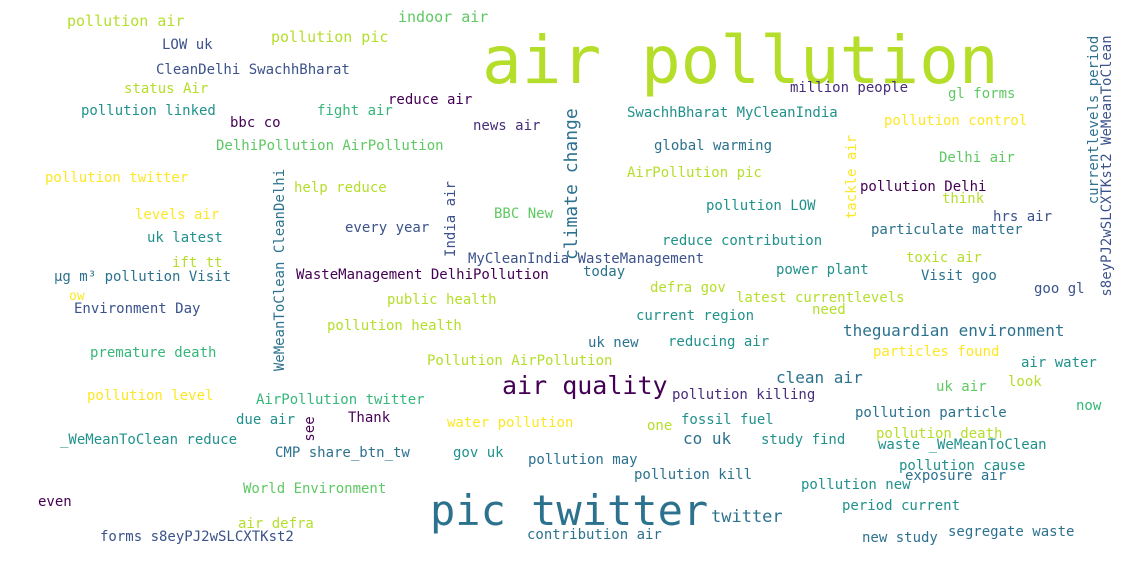  I want to click on word: exposure air, so click(956, 476).